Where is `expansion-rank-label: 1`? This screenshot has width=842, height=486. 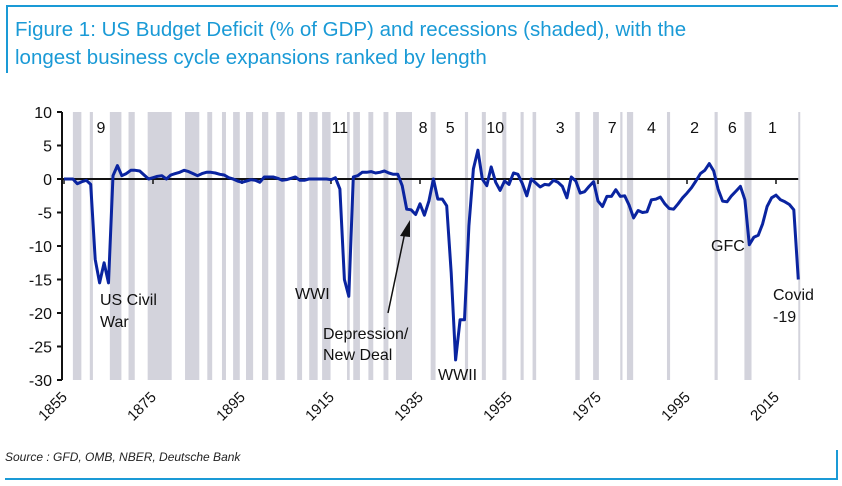 expansion-rank-label: 1 is located at coordinates (772, 128).